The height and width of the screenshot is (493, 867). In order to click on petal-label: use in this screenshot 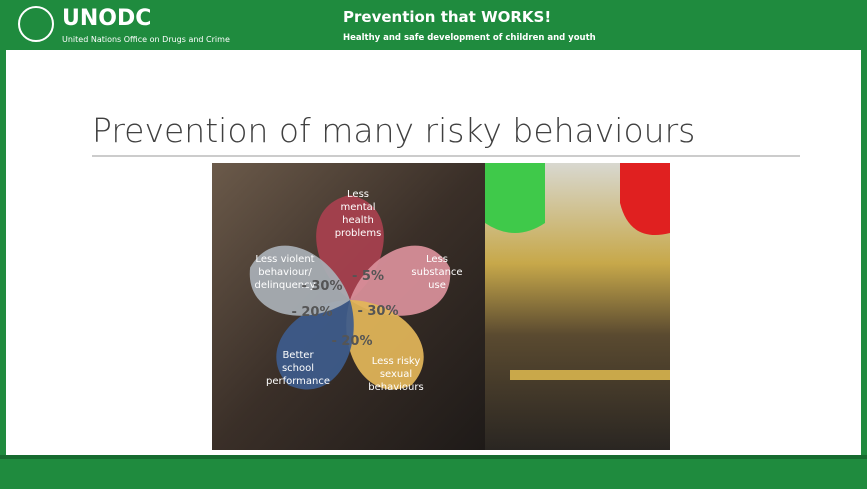, I will do `click(437, 285)`.